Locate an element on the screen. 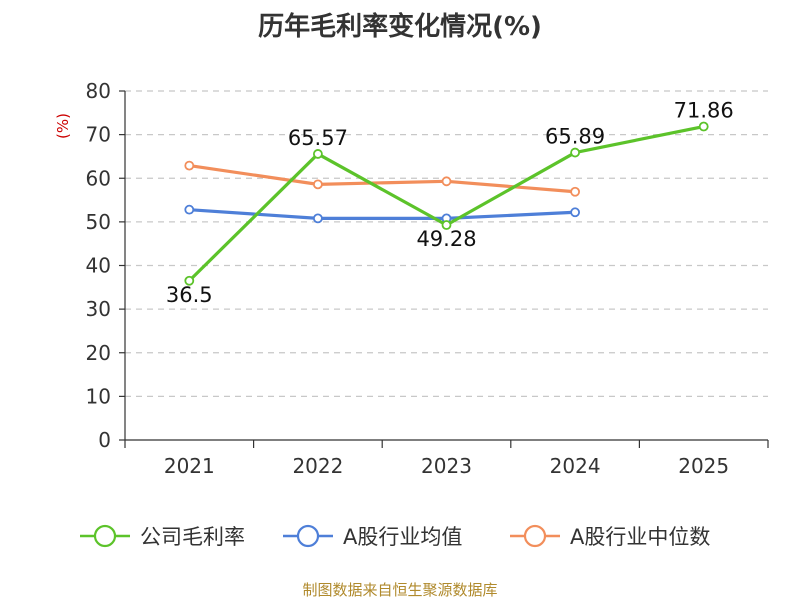 The width and height of the screenshot is (800, 600). y-tick-label: 30 is located at coordinates (98, 309).